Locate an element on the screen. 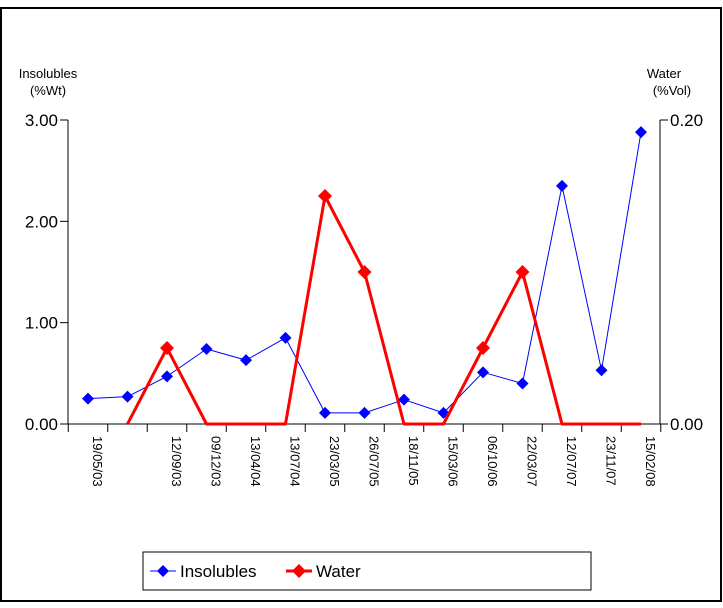  x-tick-label: 26/07/05 is located at coordinates (374, 461).